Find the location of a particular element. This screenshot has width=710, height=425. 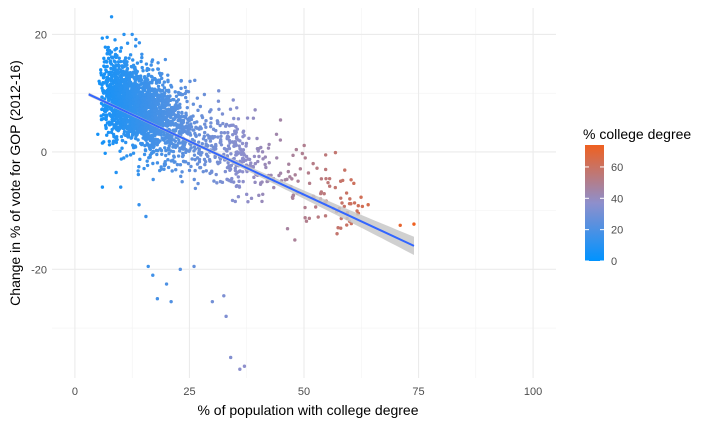

x-tick-label: 100 is located at coordinates (533, 392).